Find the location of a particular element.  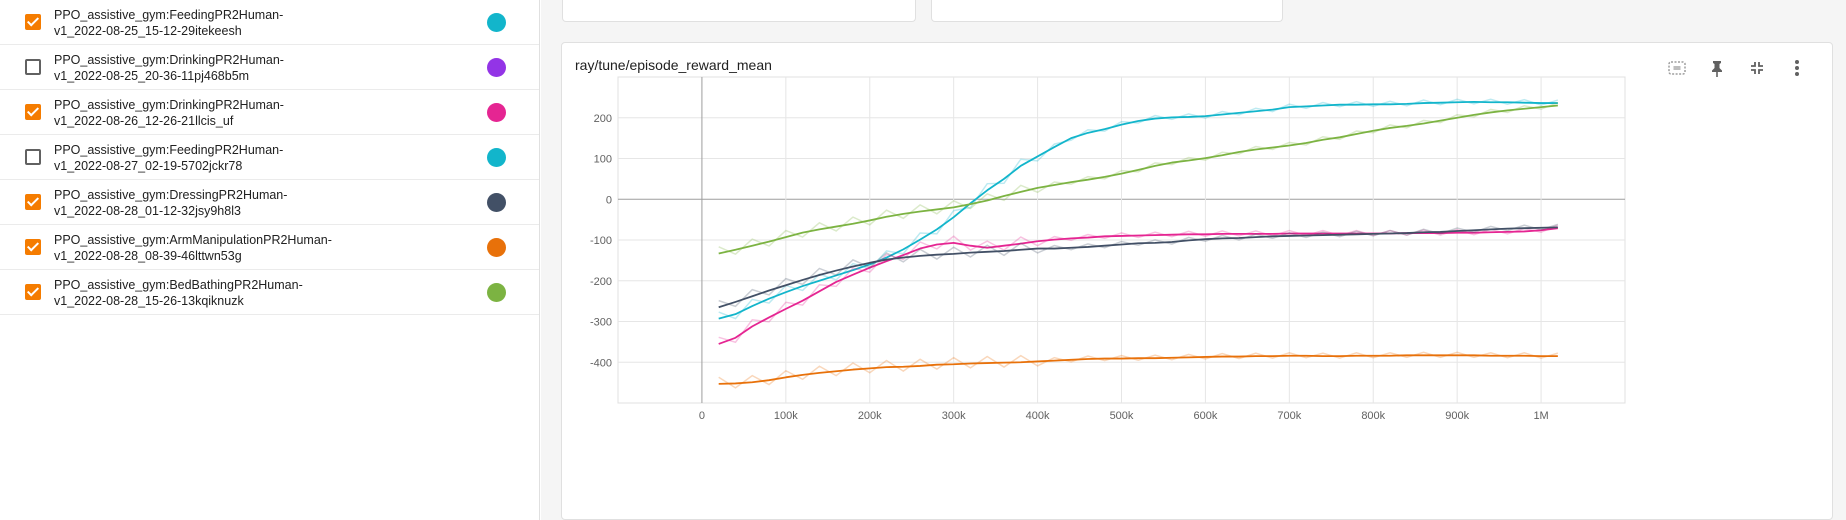

run-name-line: v1_2022-08-26_12-26-21llcis_uf is located at coordinates (144, 121).